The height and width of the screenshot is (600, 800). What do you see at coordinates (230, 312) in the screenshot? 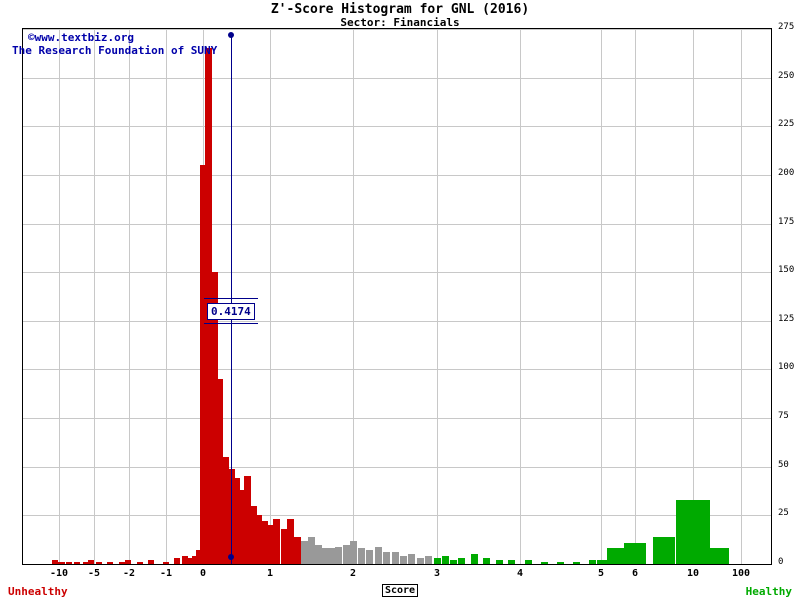
I see `marker-value-label: 0.4174` at bounding box center [230, 312].